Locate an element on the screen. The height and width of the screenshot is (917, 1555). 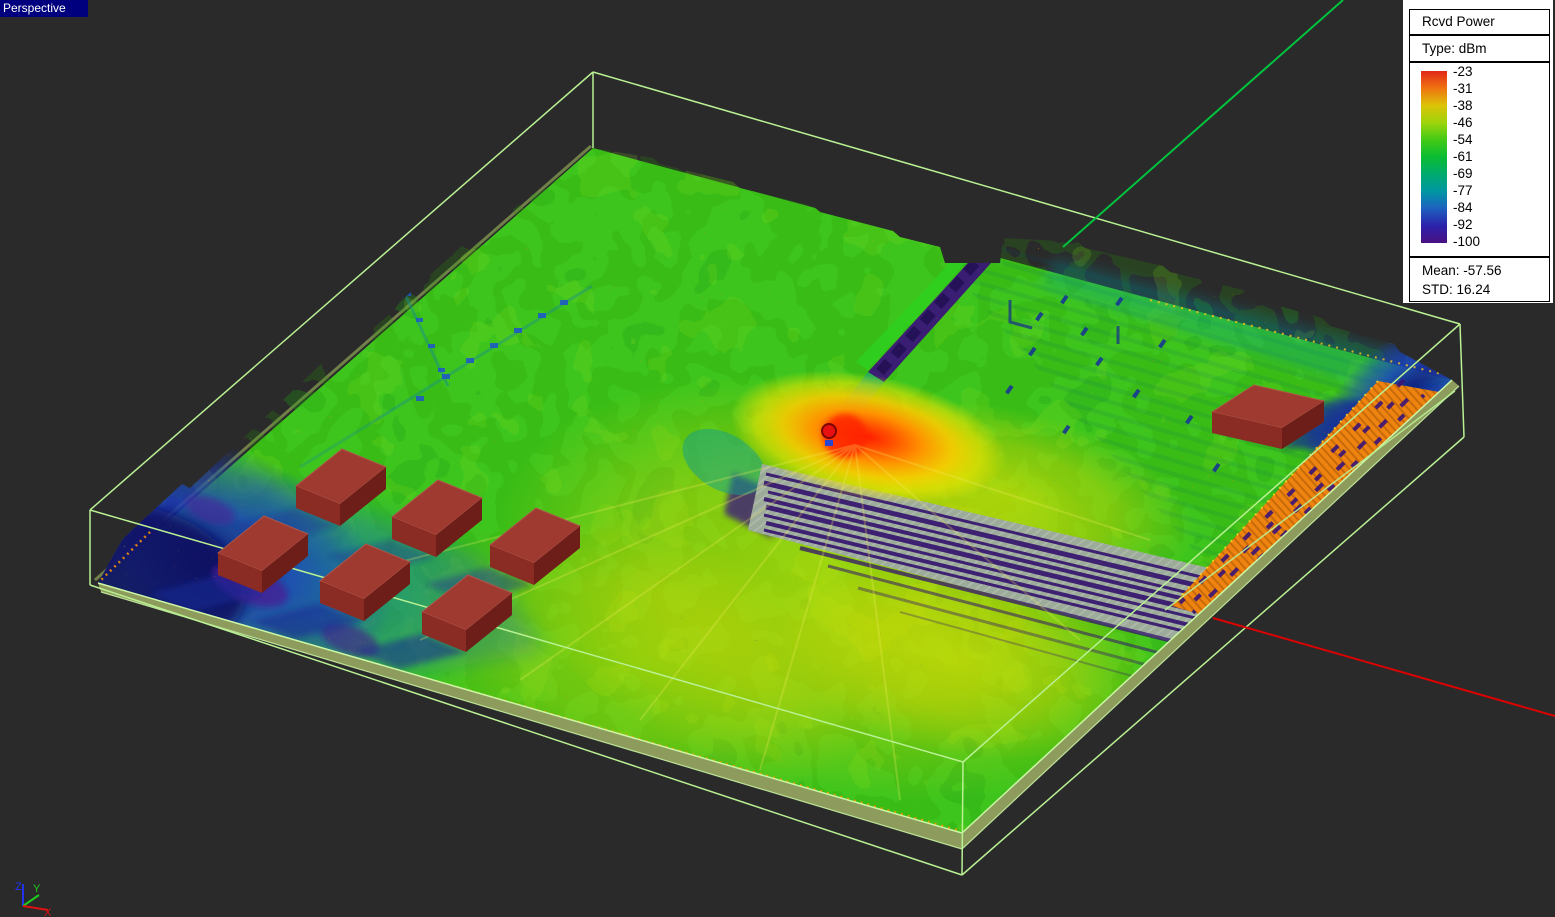
z-axis-label: Z is located at coordinates (18, 887).